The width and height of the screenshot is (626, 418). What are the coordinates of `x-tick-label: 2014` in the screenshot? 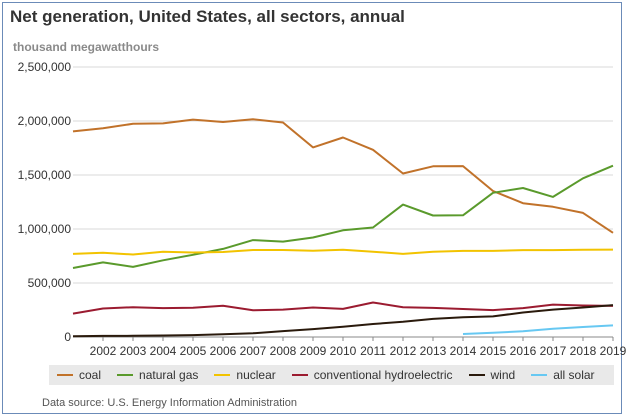 It's located at (463, 351).